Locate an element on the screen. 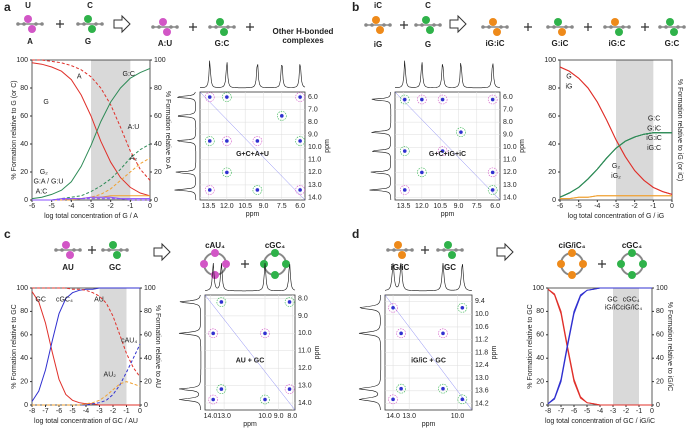  scheme-label: G:C is located at coordinates (222, 43).